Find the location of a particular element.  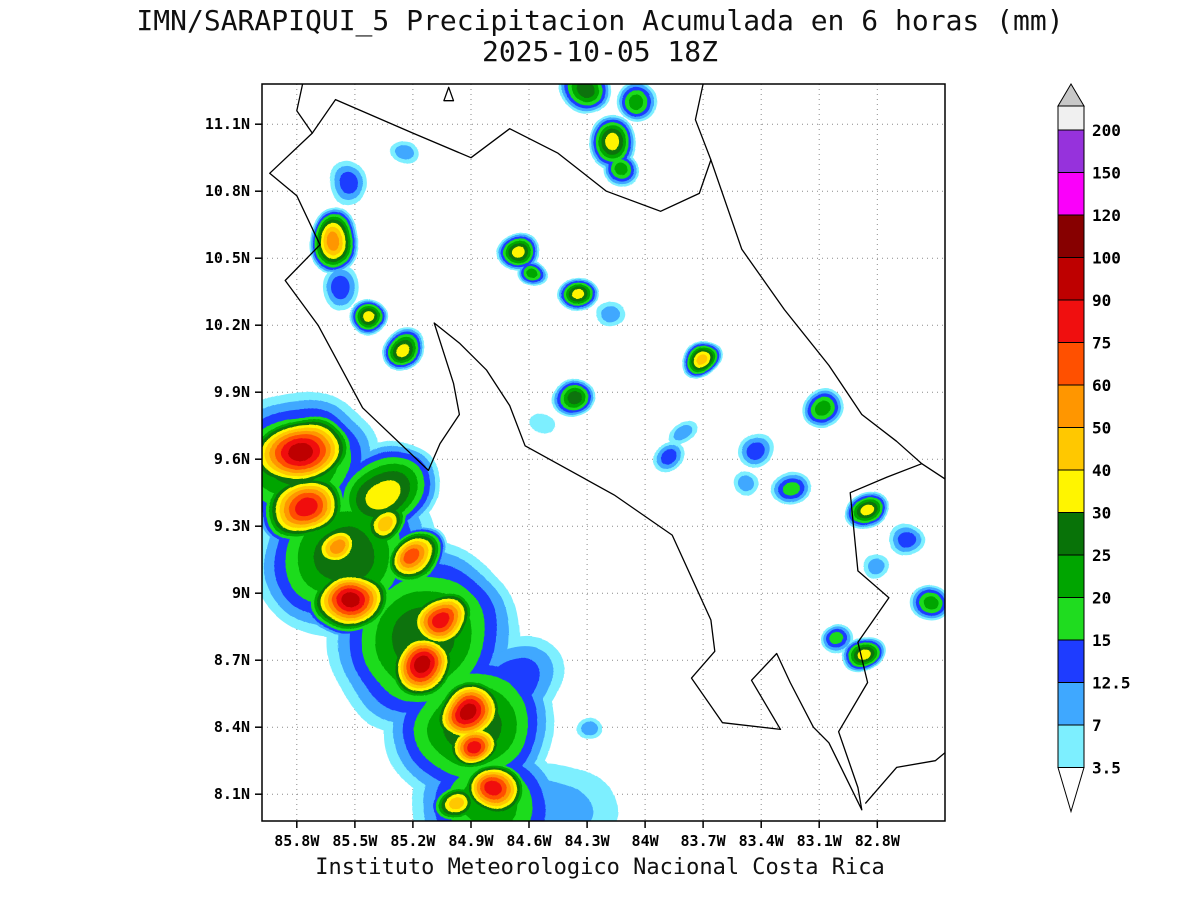

colorbar-label: 25 is located at coordinates (1101, 555).